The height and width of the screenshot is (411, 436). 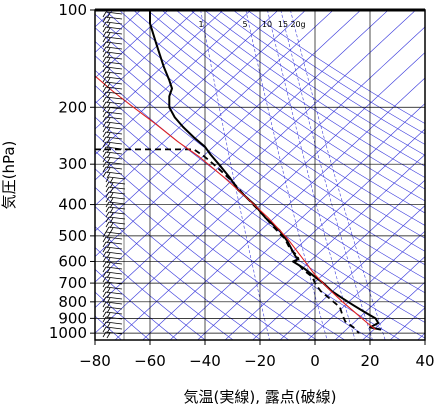 What do you see at coordinates (72, 205) in the screenshot?
I see `y-tick-label: 400` at bounding box center [72, 205].